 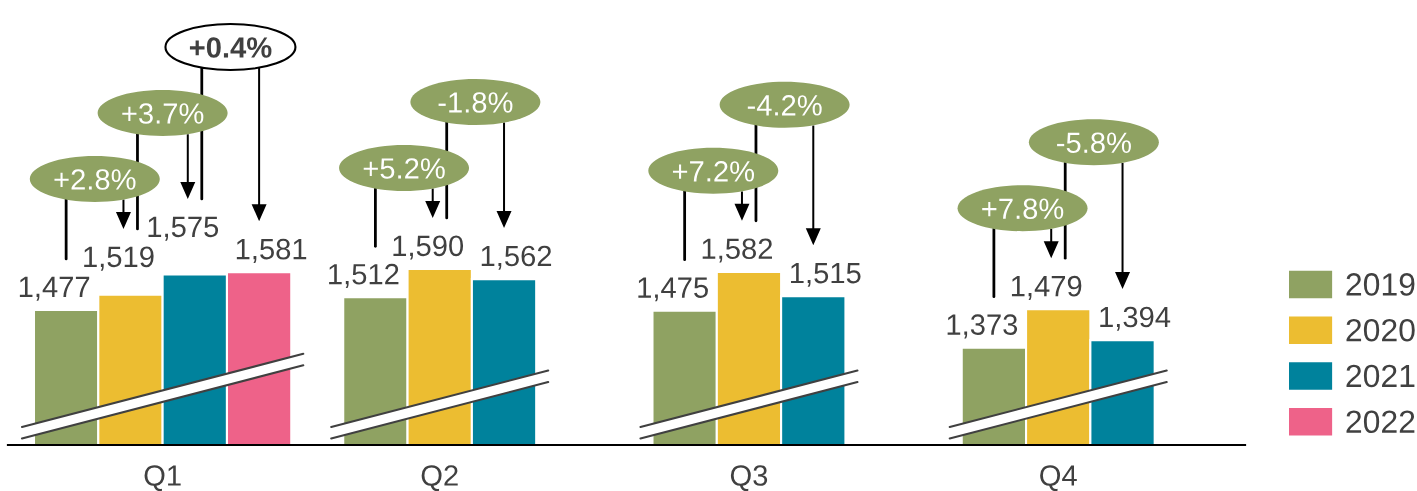 I want to click on data-label: 1,582, so click(x=737, y=250).